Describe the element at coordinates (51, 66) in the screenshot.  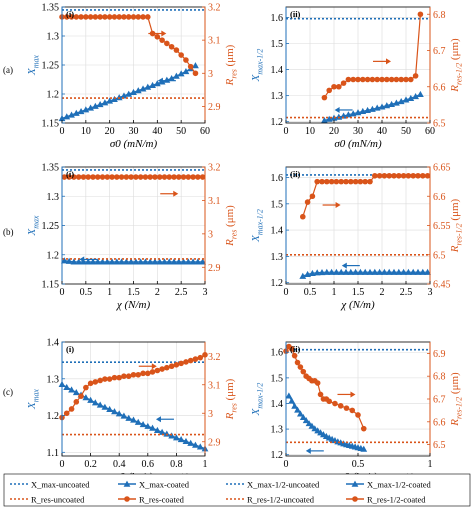
I see `y-tick-label-left: 1.25` at that location.